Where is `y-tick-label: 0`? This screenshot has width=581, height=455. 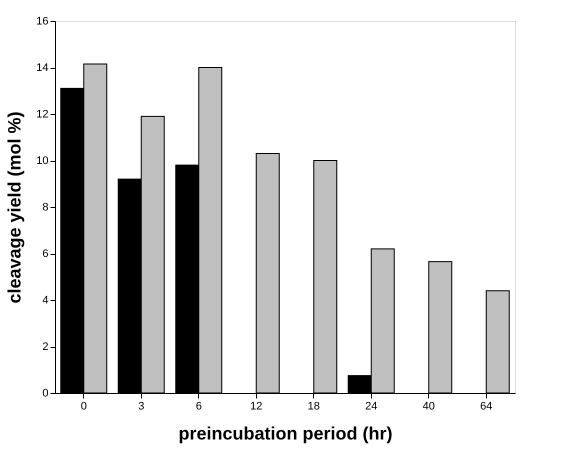
y-tick-label: 0 is located at coordinates (45, 394).